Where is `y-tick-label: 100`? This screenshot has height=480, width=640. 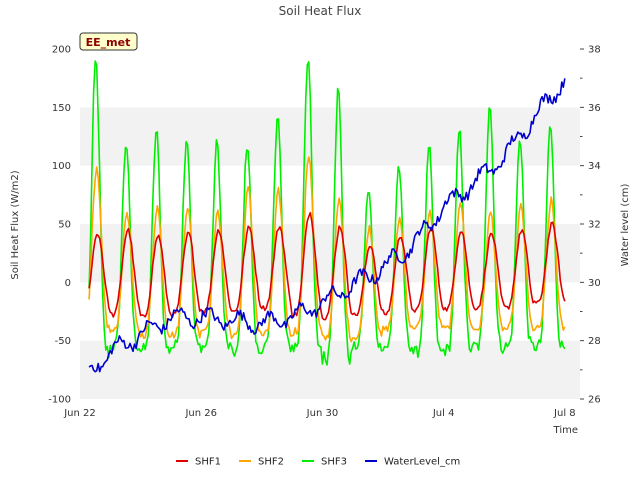
y-tick-label: 100 is located at coordinates (61, 166).